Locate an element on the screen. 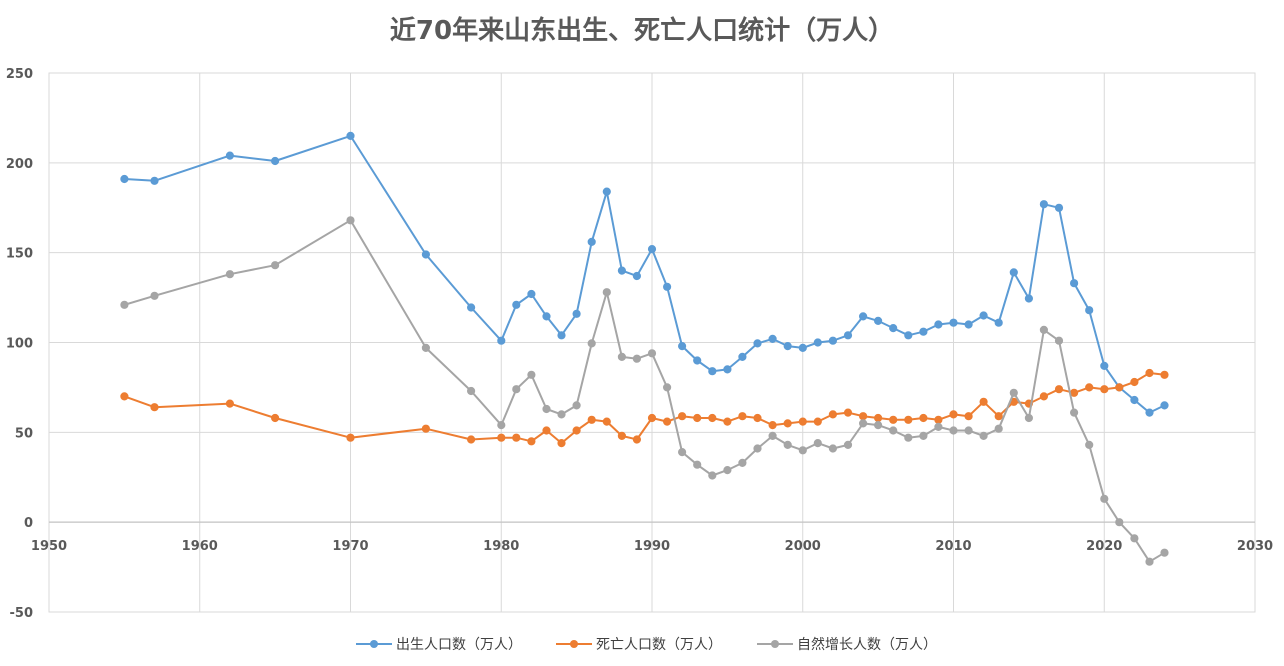  series-line-deaths is located at coordinates (644, 408).